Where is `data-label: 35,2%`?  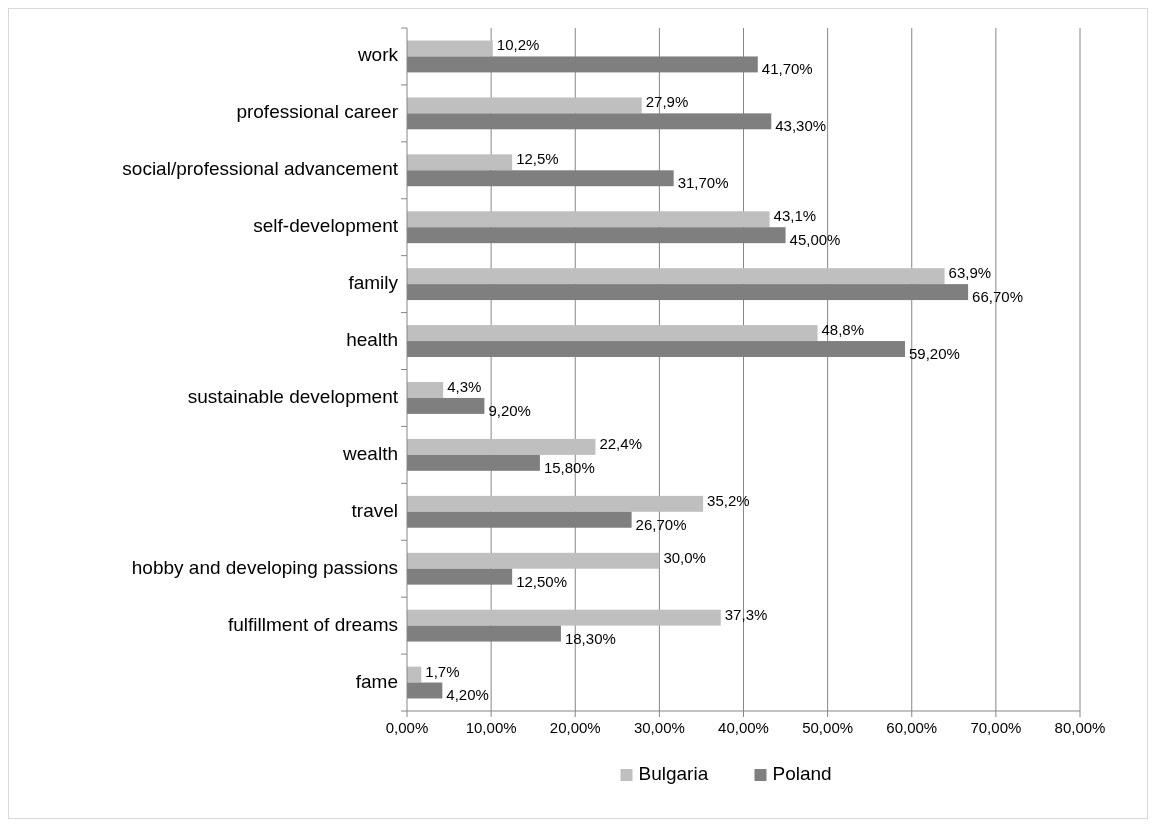 data-label: 35,2% is located at coordinates (728, 500).